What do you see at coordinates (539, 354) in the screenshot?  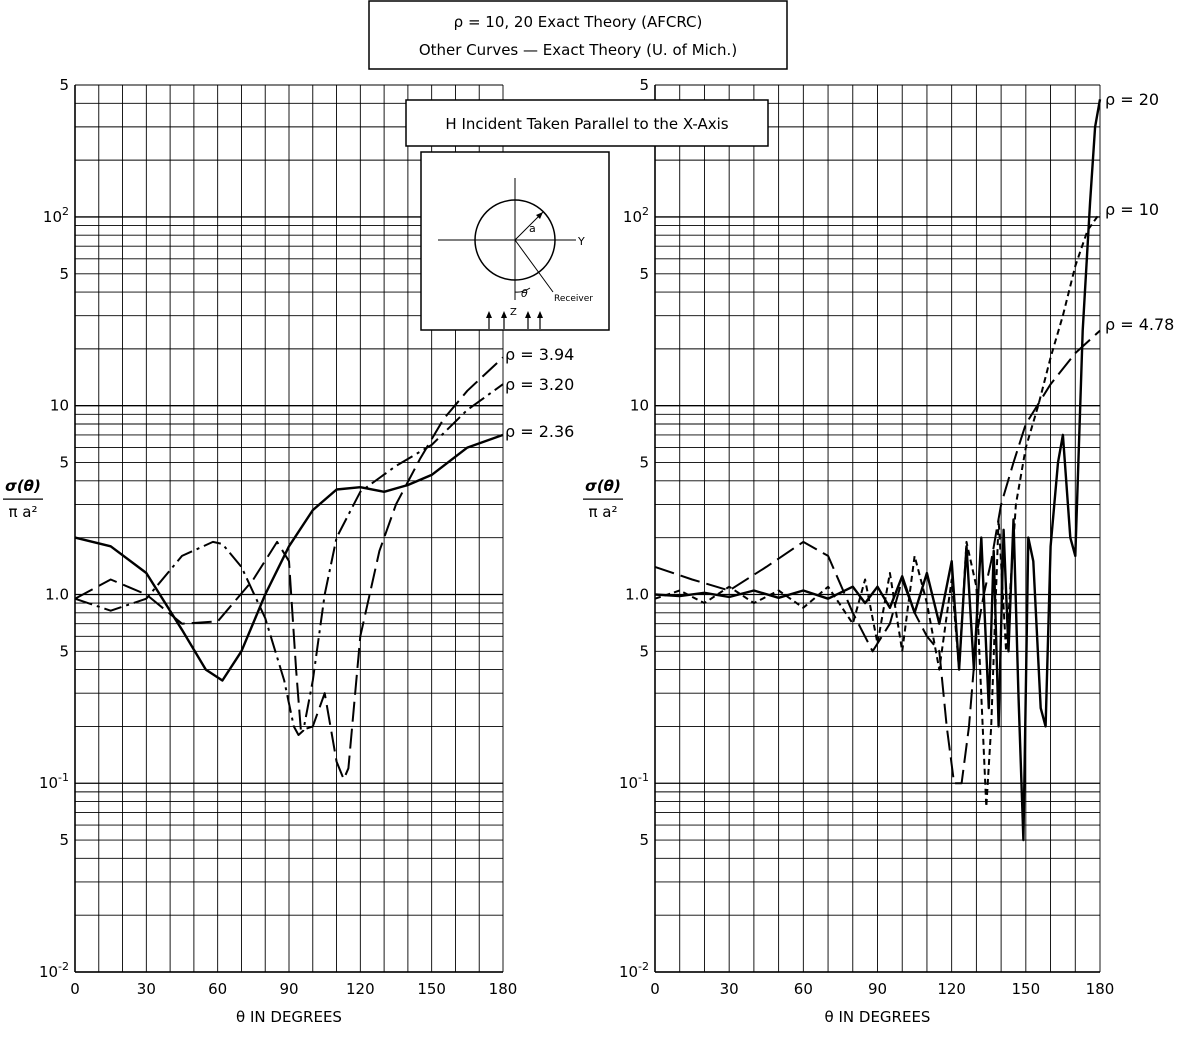 I see `series-label: ρ = 3.94` at bounding box center [539, 354].